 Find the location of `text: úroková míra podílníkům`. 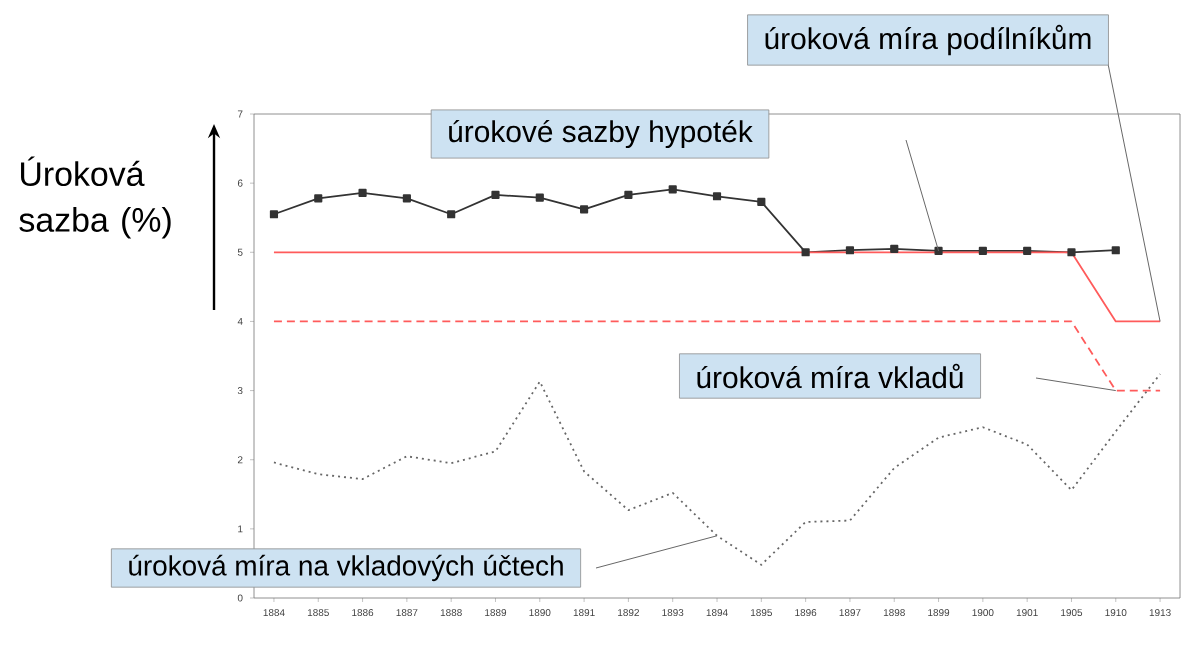

text: úroková míra podílníkům is located at coordinates (928, 40).